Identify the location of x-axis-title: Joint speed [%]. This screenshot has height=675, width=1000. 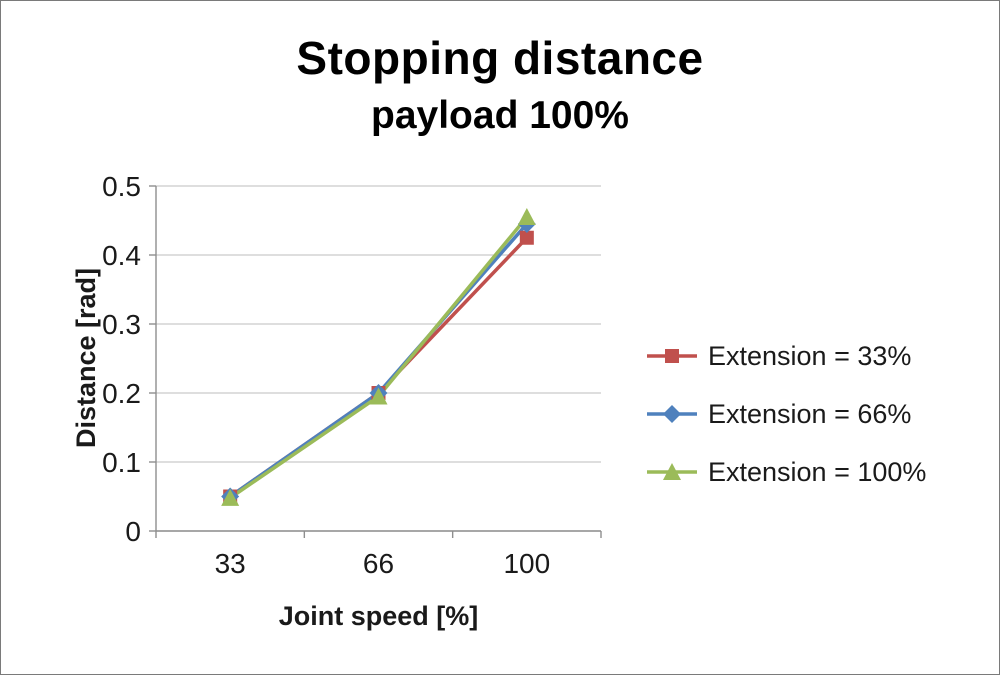
(378, 616).